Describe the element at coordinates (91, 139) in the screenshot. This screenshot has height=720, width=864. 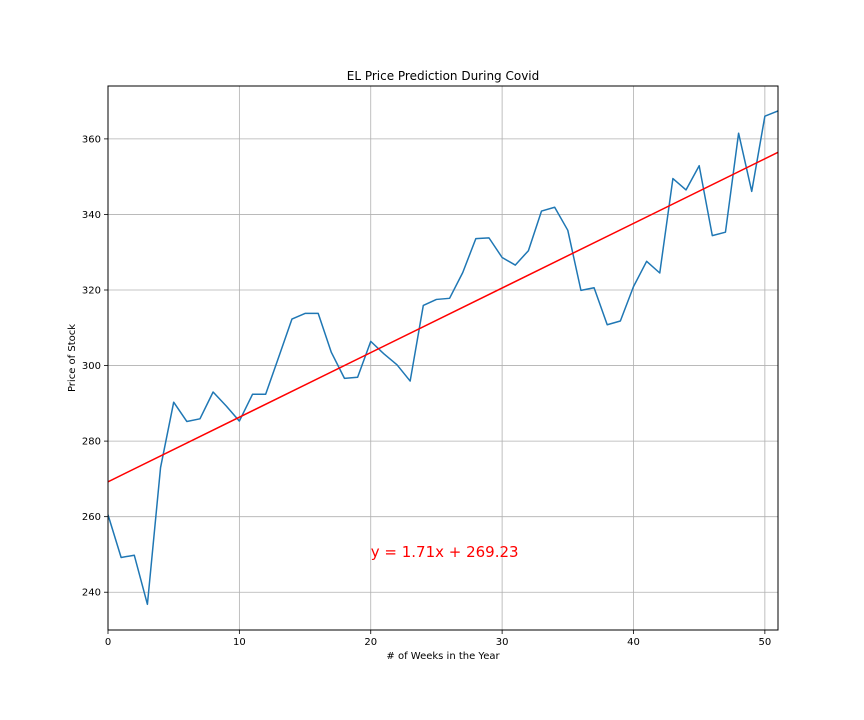
I see `y-tick-label: 360` at that location.